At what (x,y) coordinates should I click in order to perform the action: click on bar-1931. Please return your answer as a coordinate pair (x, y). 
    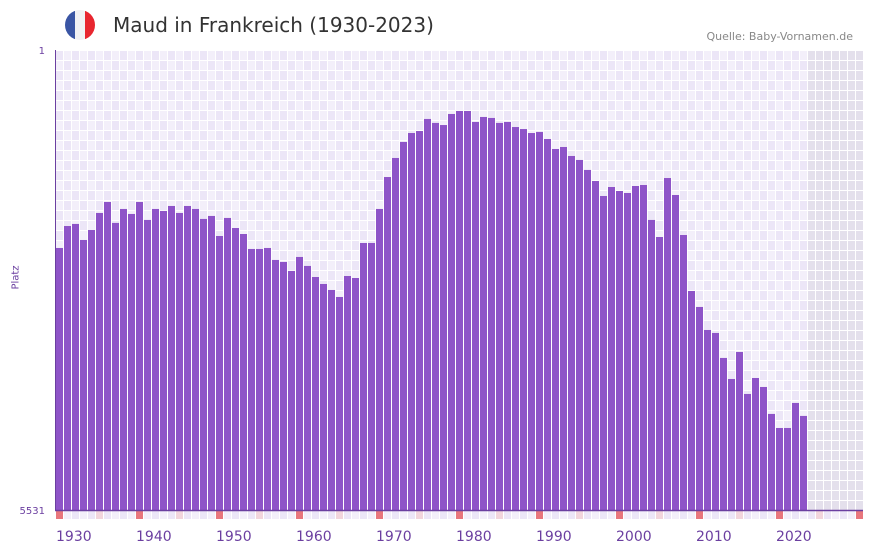
    Looking at the image, I should click on (67, 368).